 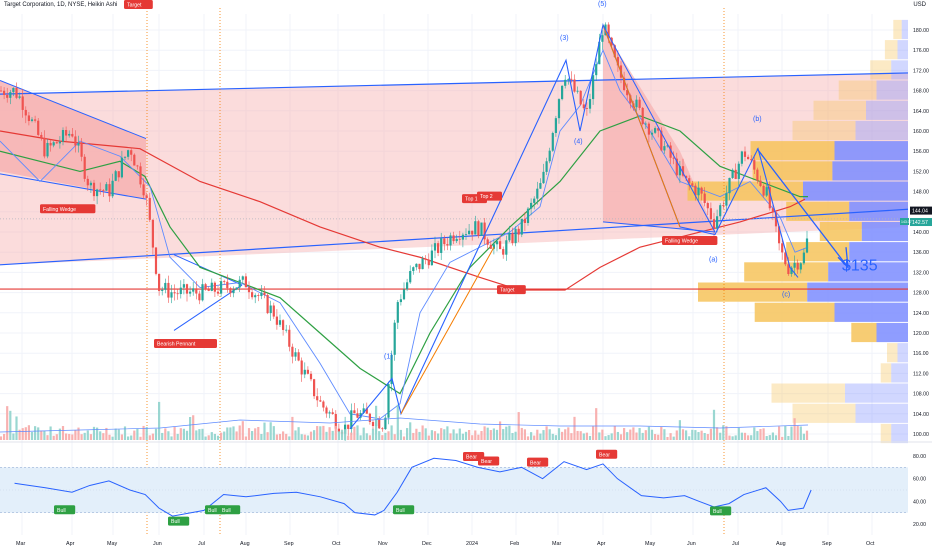 What do you see at coordinates (920, 223) in the screenshot?
I see `last-price-label: 142.57` at bounding box center [920, 223].